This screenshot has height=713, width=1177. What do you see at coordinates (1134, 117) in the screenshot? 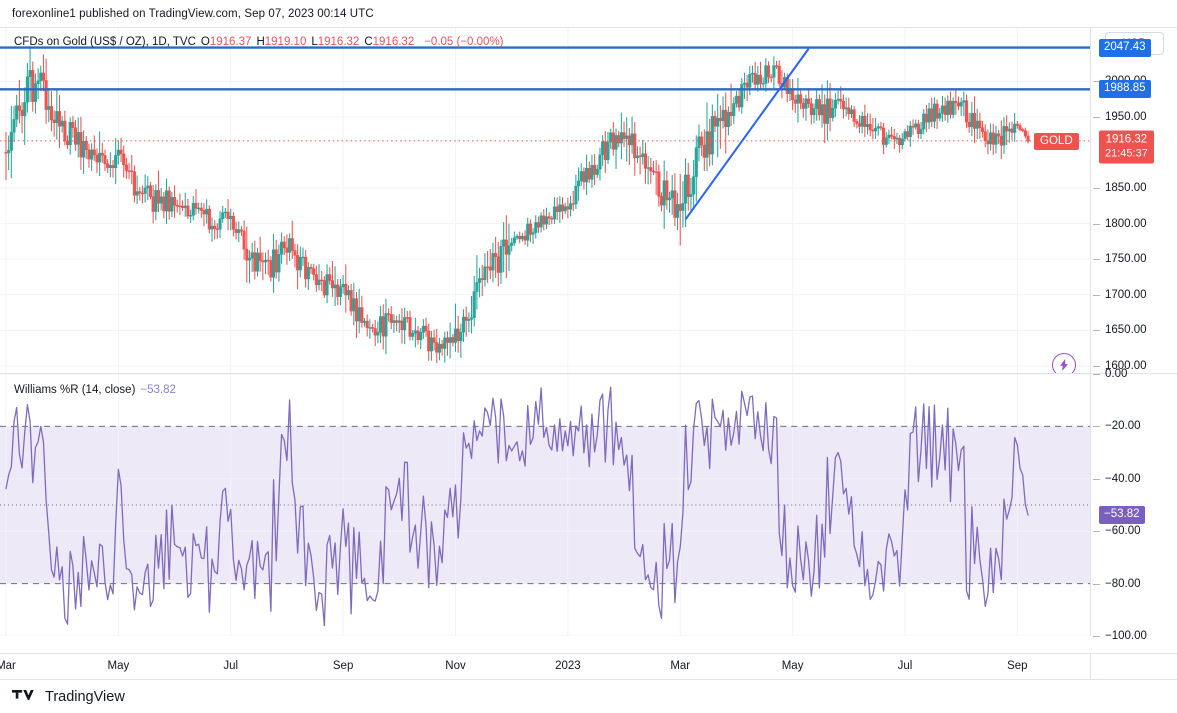
I see `price-tick-label: 1950.00` at bounding box center [1134, 117].